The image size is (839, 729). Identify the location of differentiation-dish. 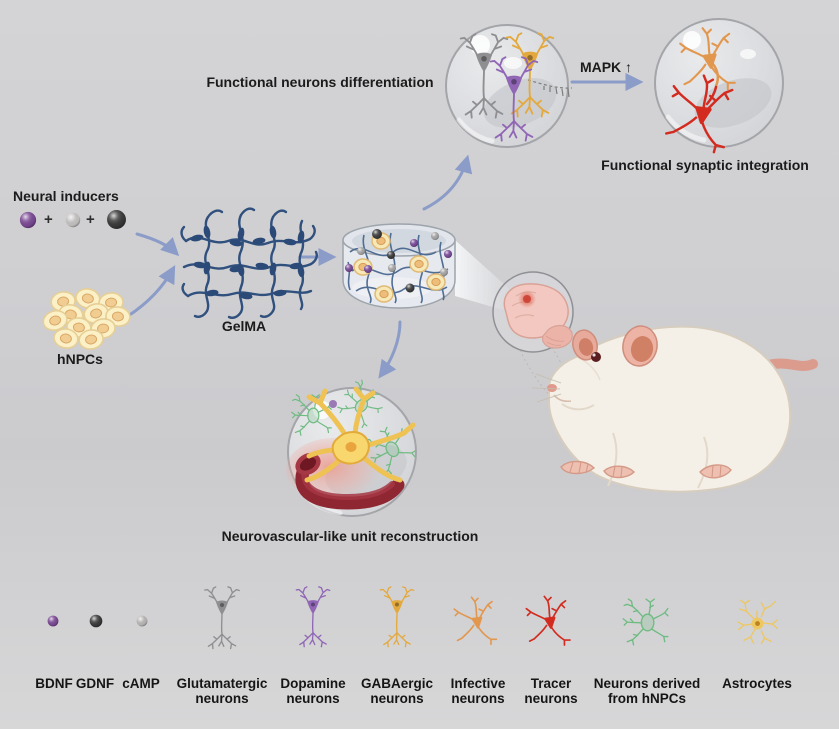
(509, 86).